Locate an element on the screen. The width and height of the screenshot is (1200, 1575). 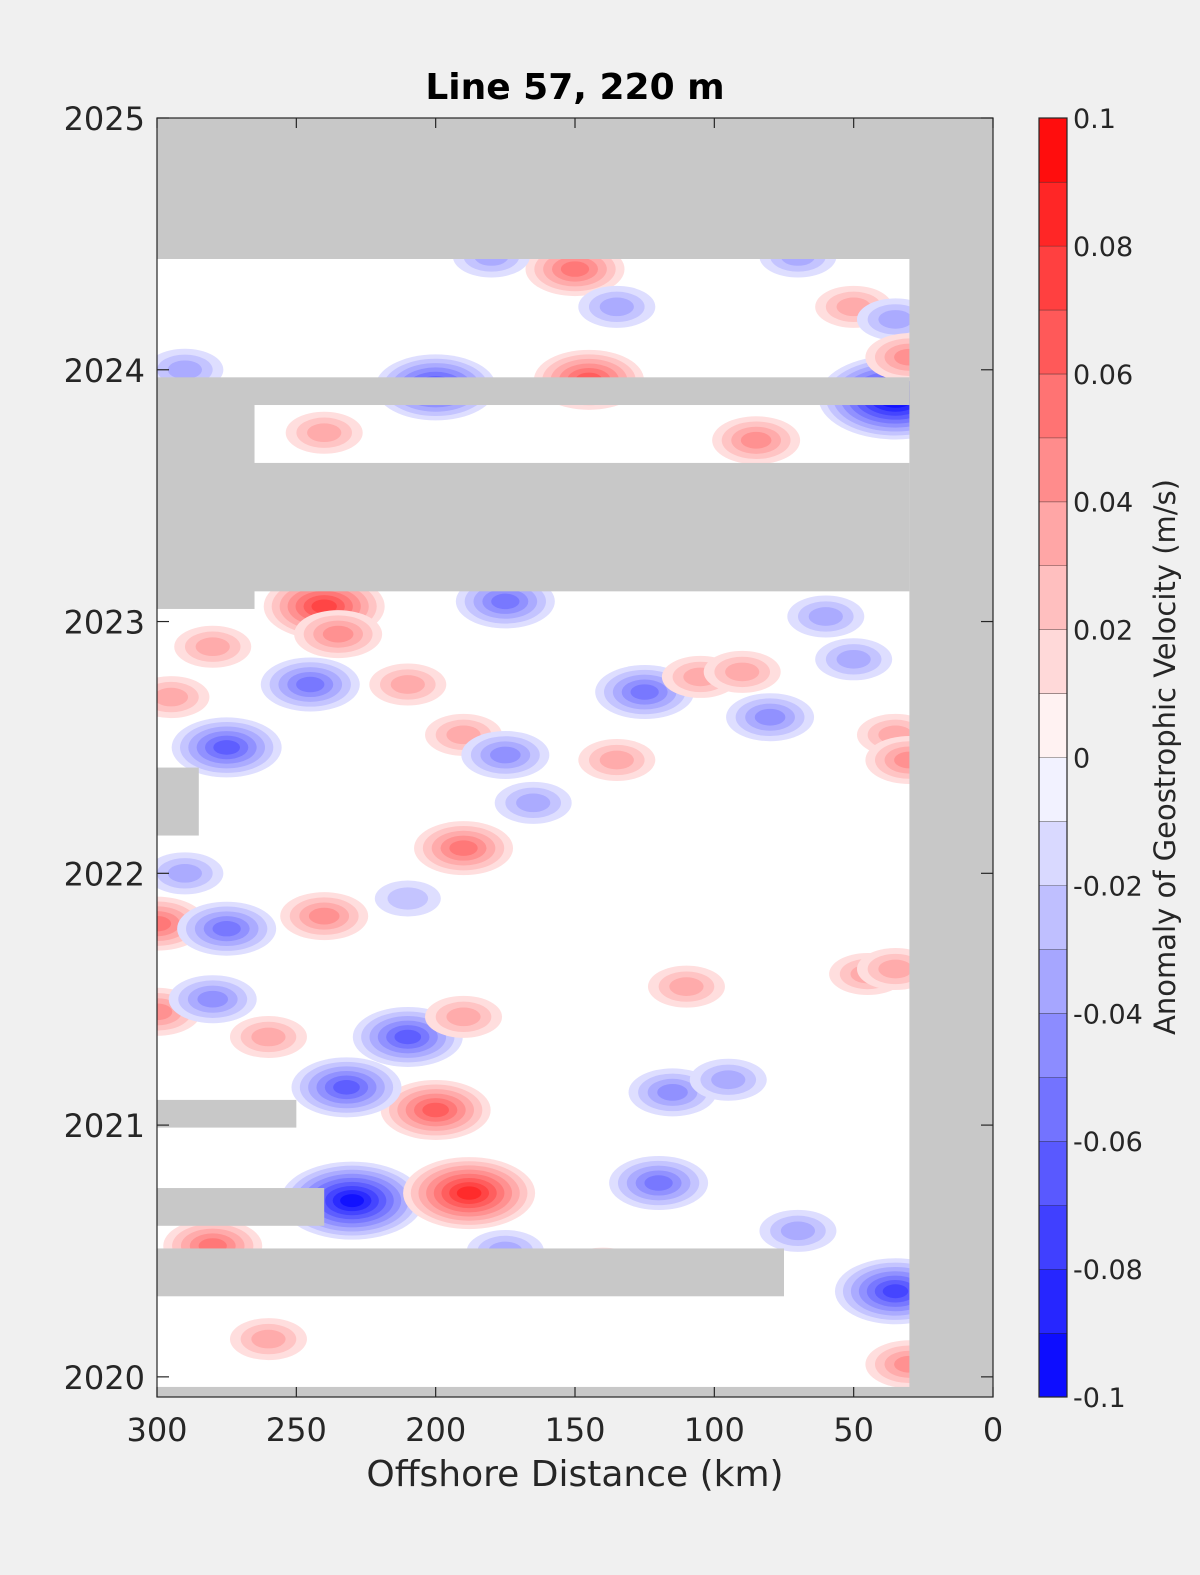
colorbar-frame is located at coordinates (1053, 757).